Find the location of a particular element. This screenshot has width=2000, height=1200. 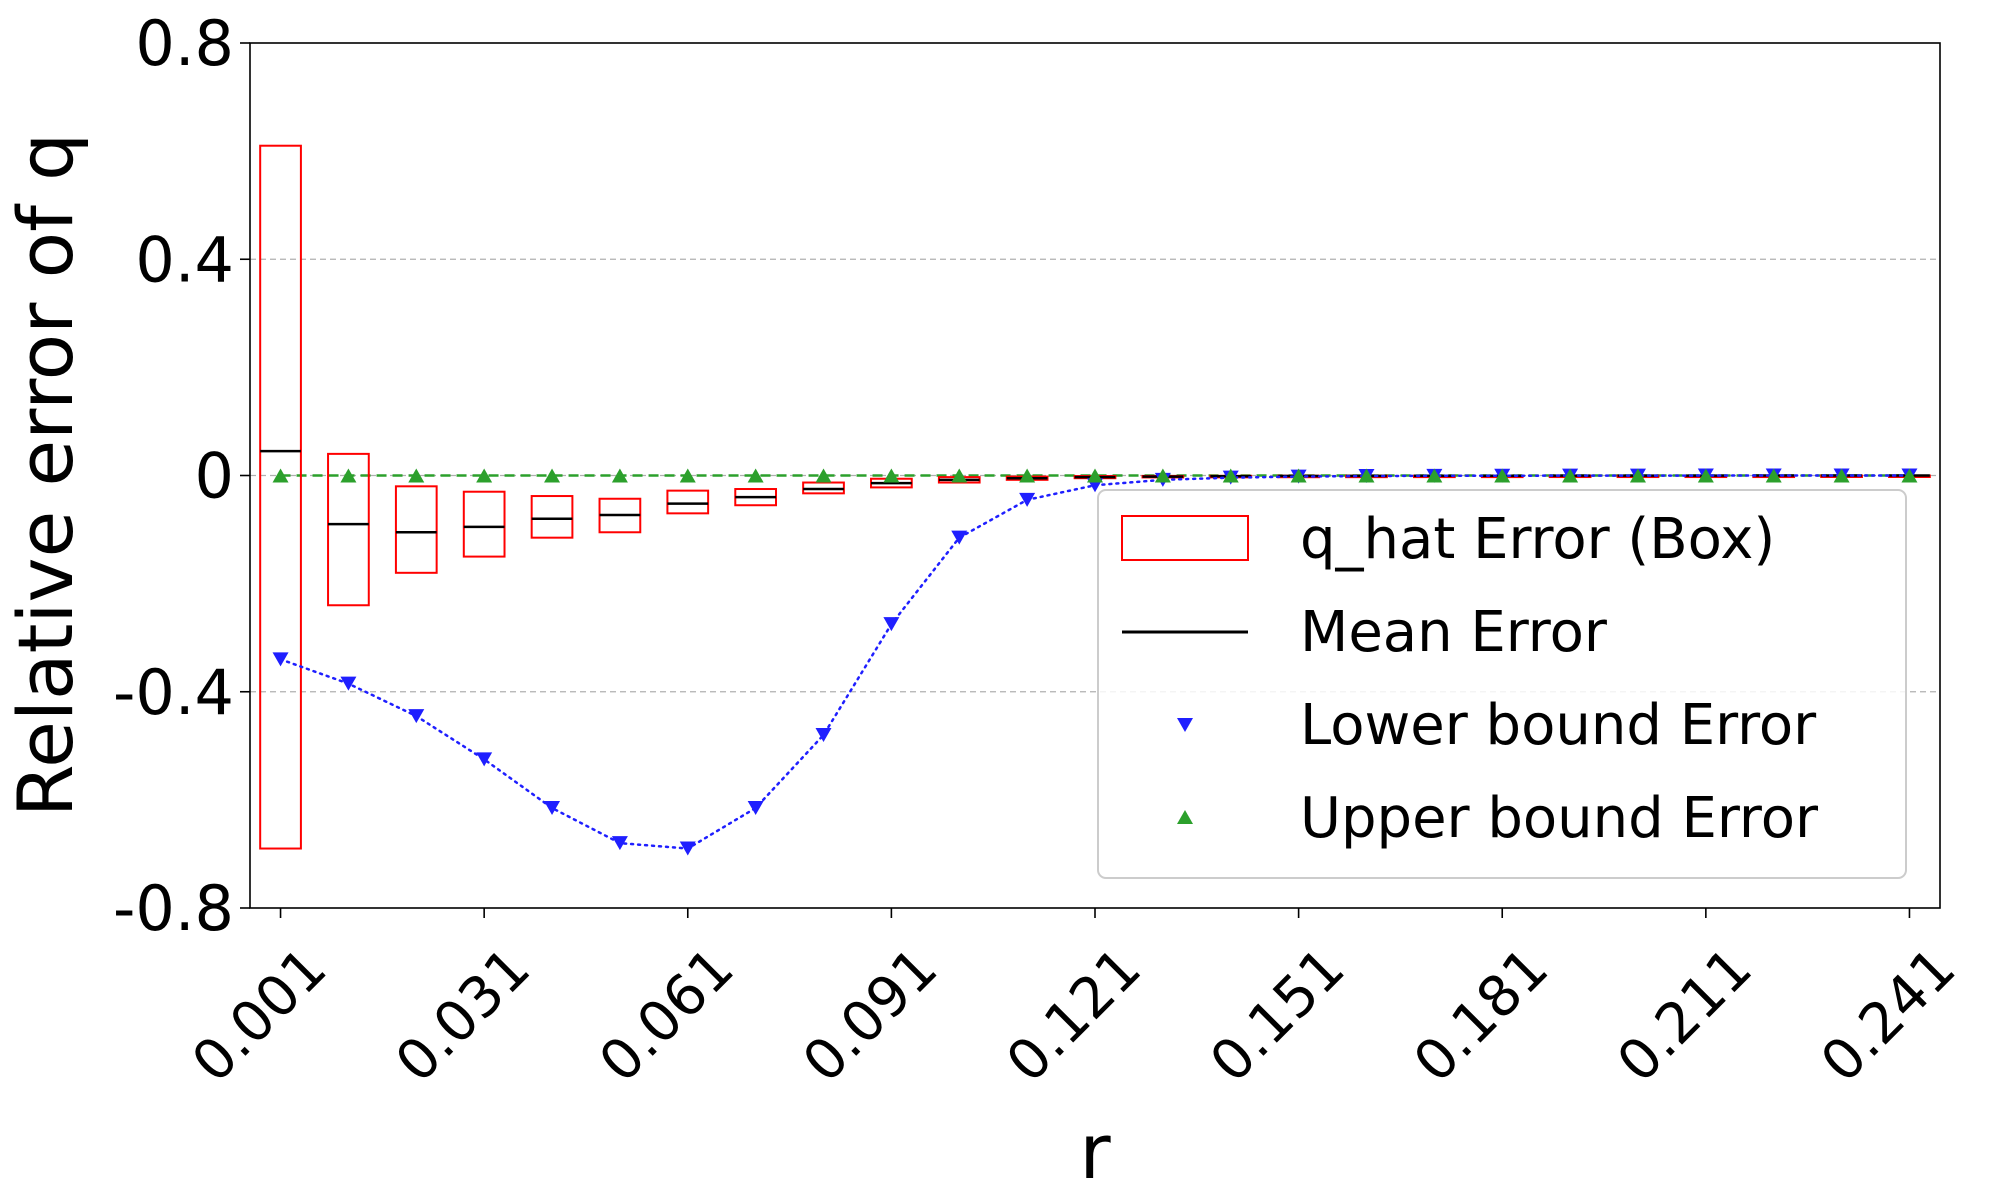

y-tick-label: 0.8 is located at coordinates (184, 43).